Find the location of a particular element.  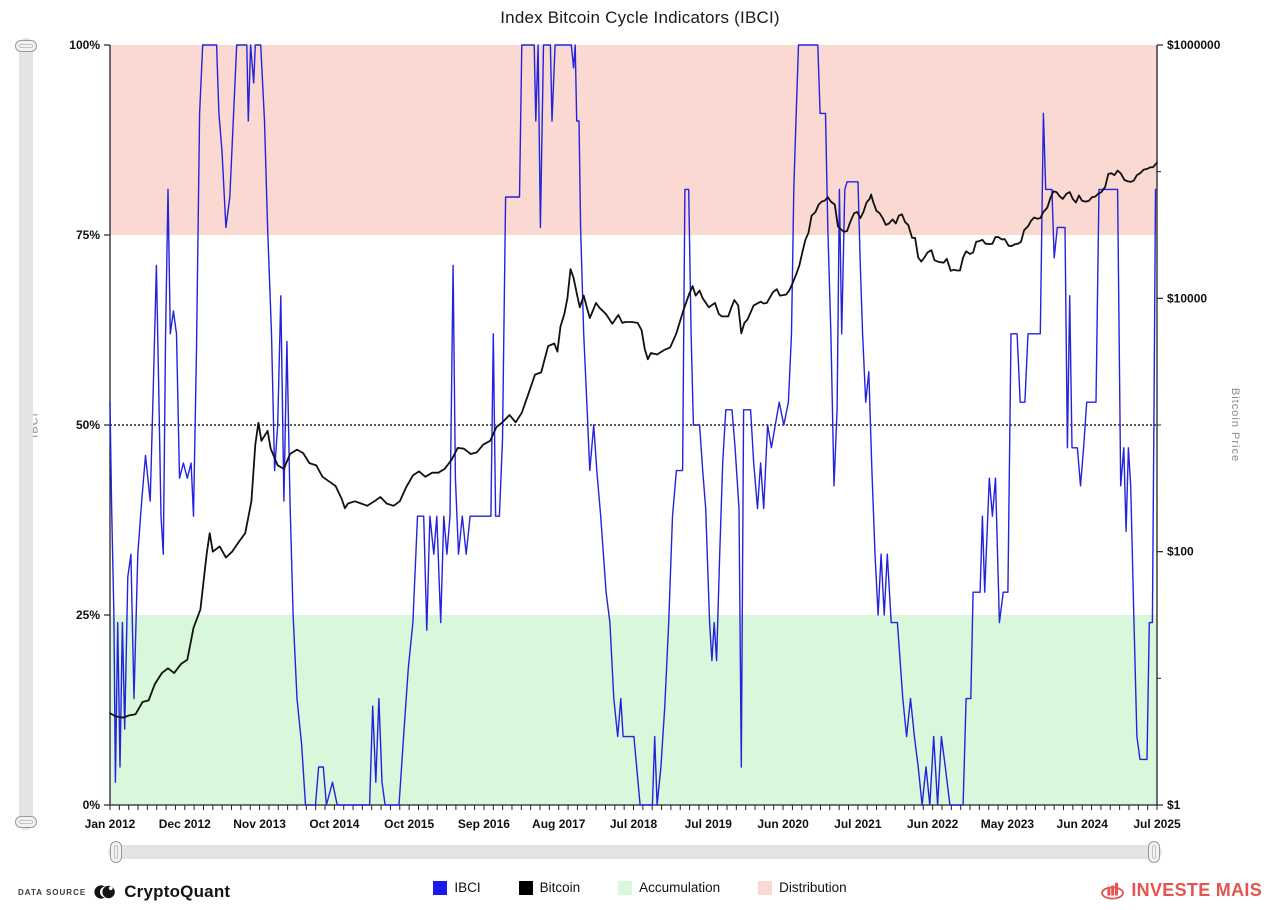

accumulation-swatch-icon is located at coordinates (625, 887).